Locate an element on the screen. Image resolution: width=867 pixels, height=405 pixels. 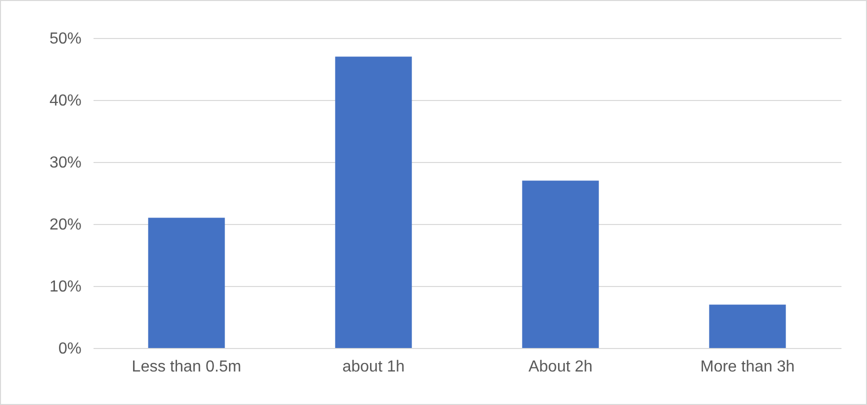
y-tick-label: 40% is located at coordinates (65, 101).